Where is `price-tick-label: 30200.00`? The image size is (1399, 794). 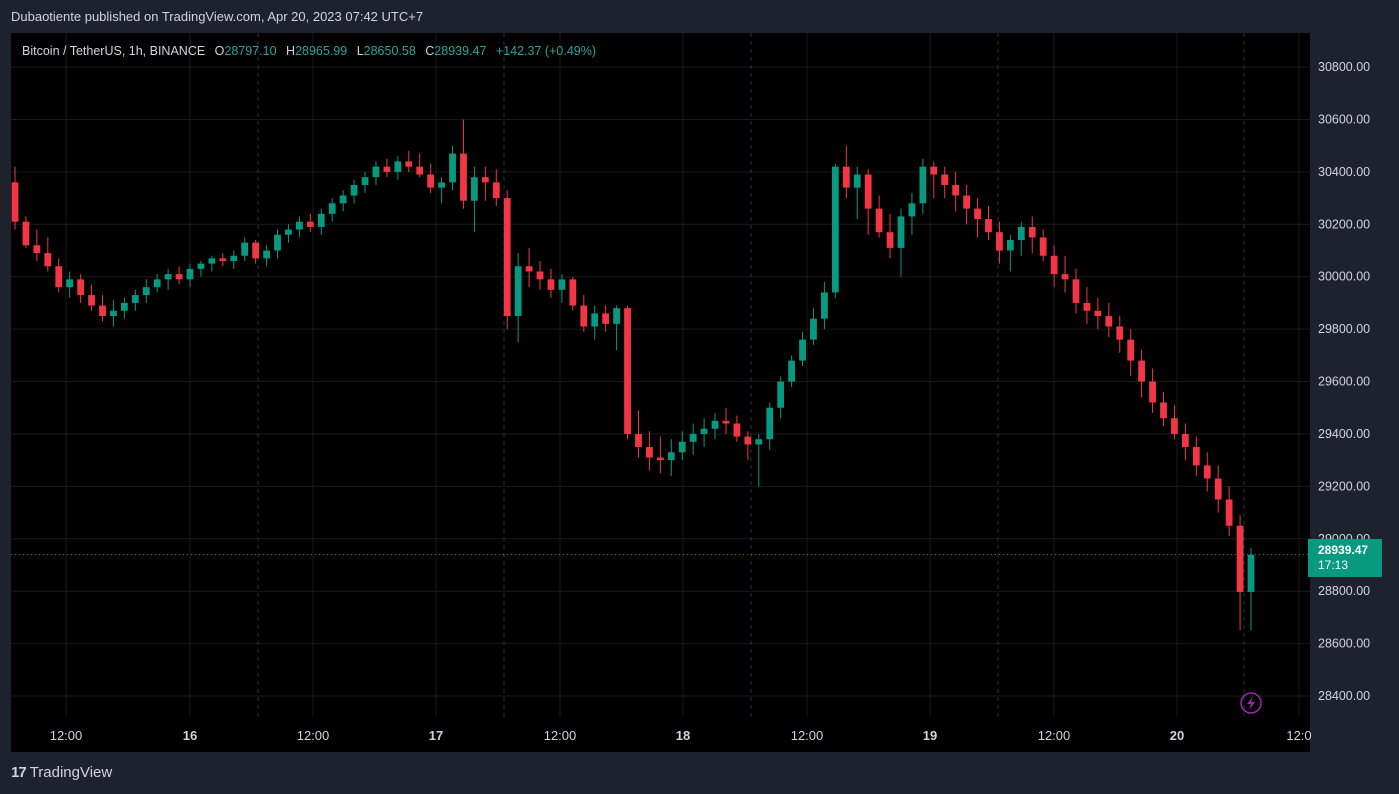 price-tick-label: 30200.00 is located at coordinates (1344, 224).